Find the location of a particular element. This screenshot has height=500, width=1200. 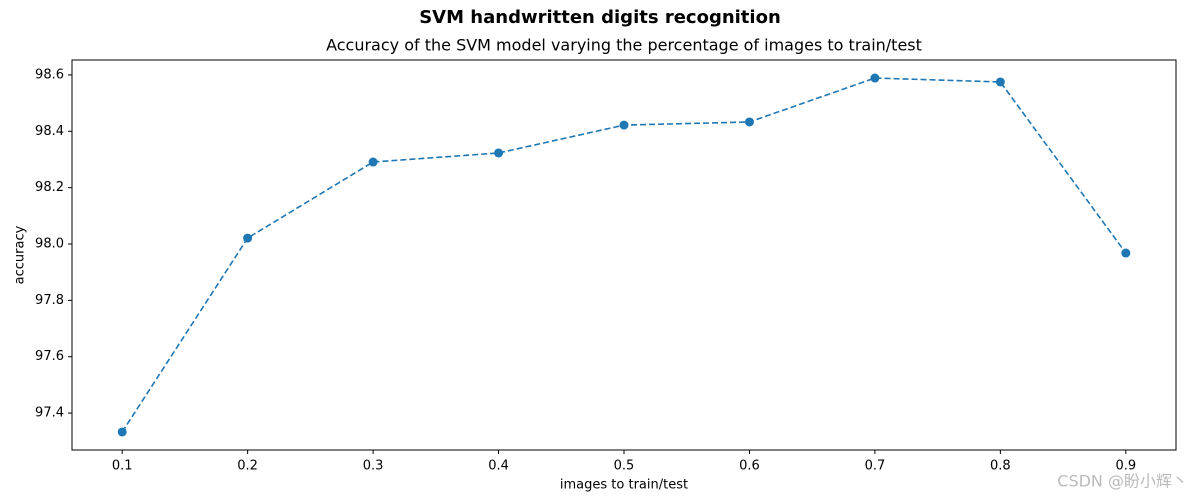

y-tick-label: 98.2 is located at coordinates (49, 187).